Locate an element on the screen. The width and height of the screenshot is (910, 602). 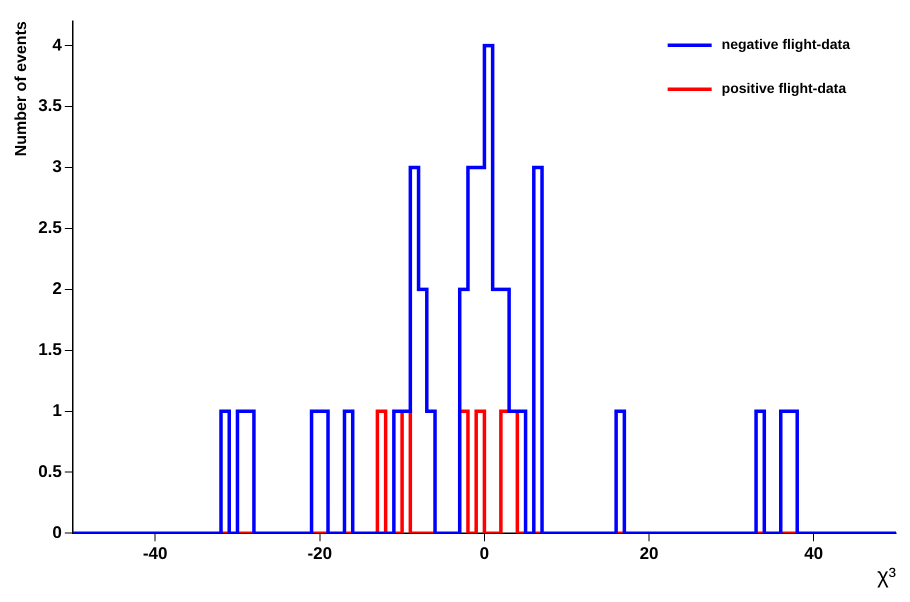
y-tick-label: 0 is located at coordinates (57, 532).